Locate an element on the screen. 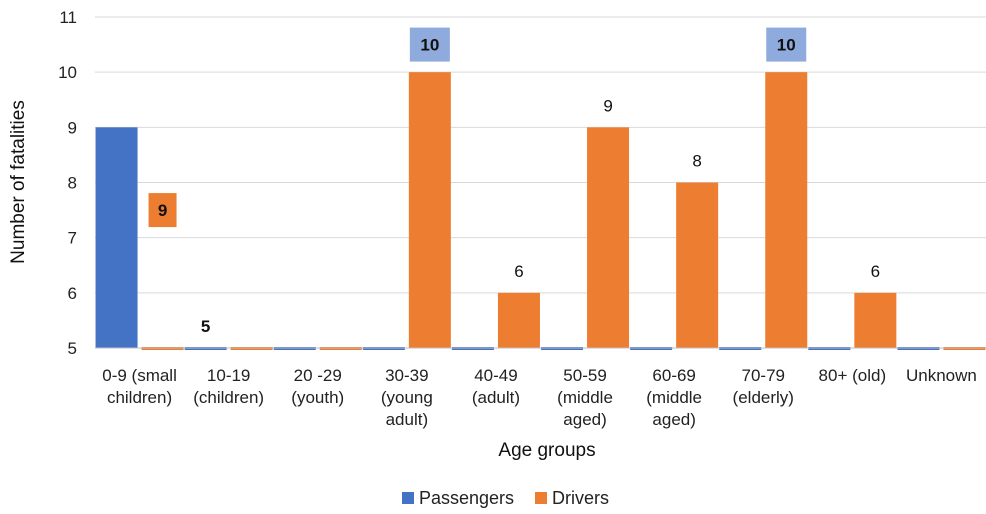 This screenshot has height=514, width=986. y-tick-label: 5 is located at coordinates (72, 348).